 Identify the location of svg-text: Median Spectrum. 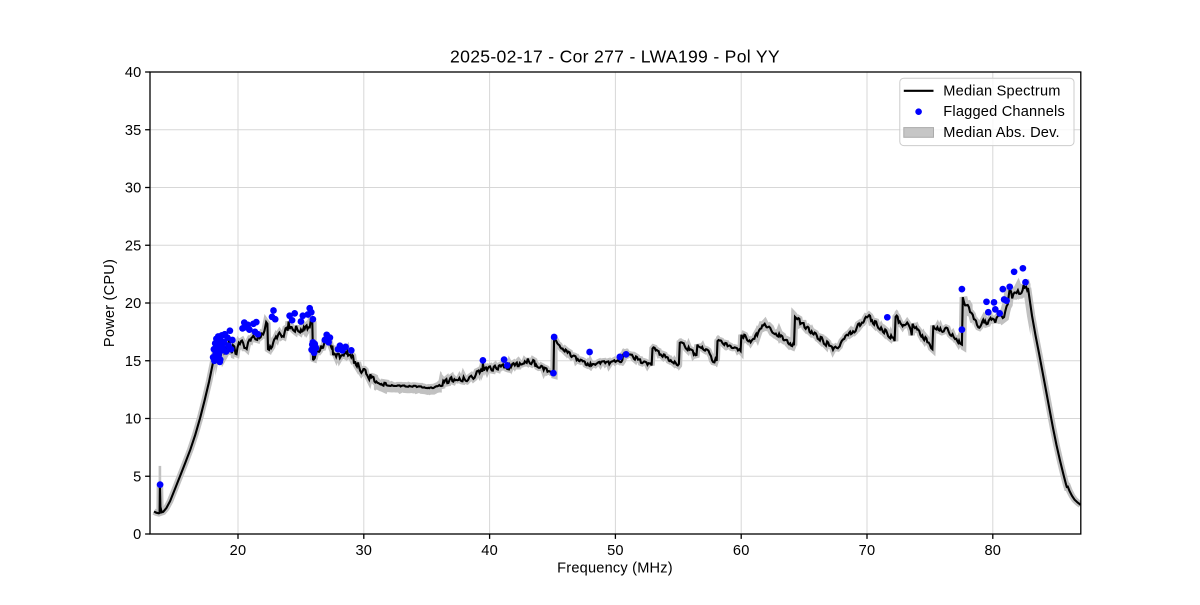
(1001, 91).